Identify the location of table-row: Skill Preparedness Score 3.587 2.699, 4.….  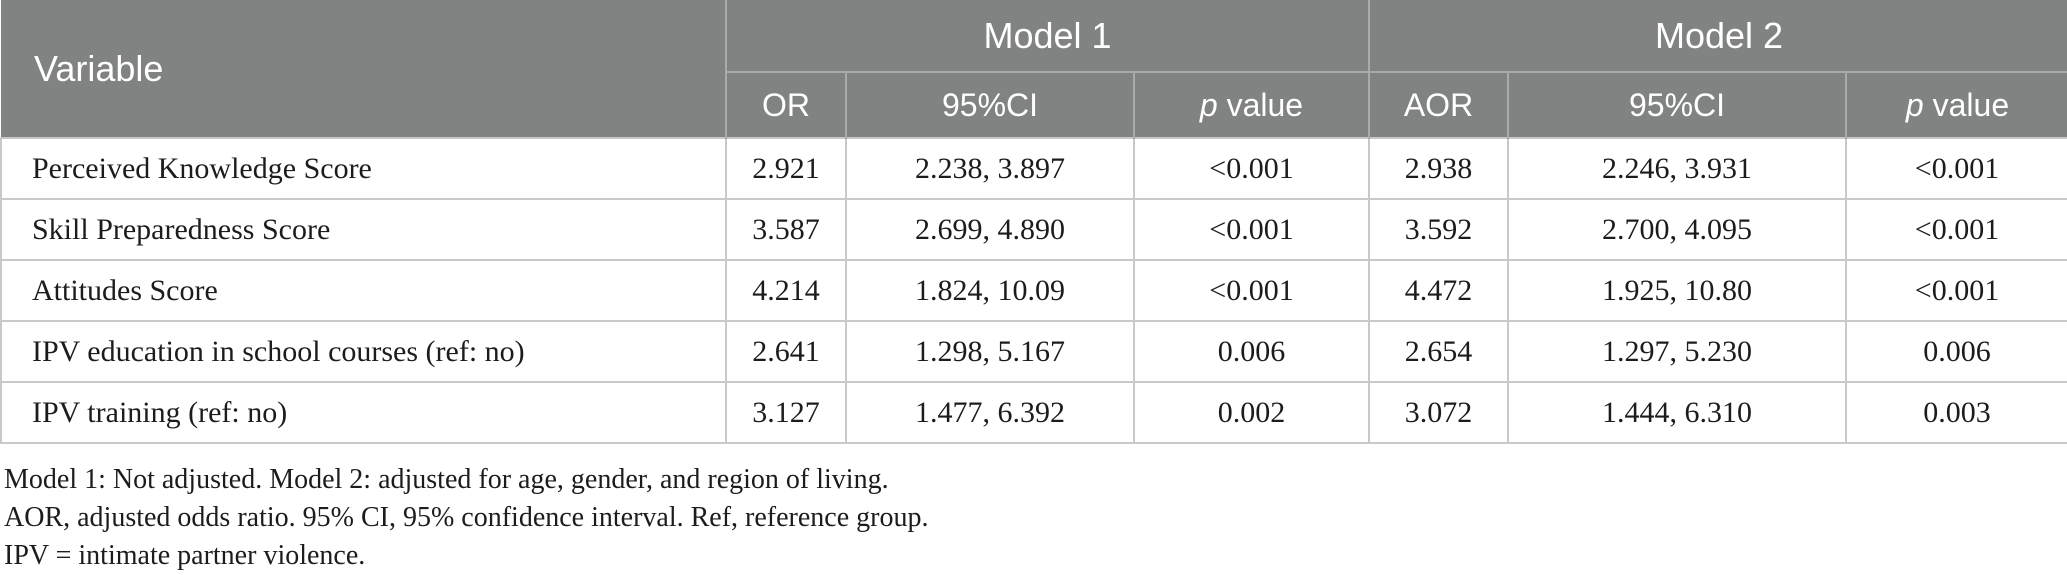
(1033, 229).